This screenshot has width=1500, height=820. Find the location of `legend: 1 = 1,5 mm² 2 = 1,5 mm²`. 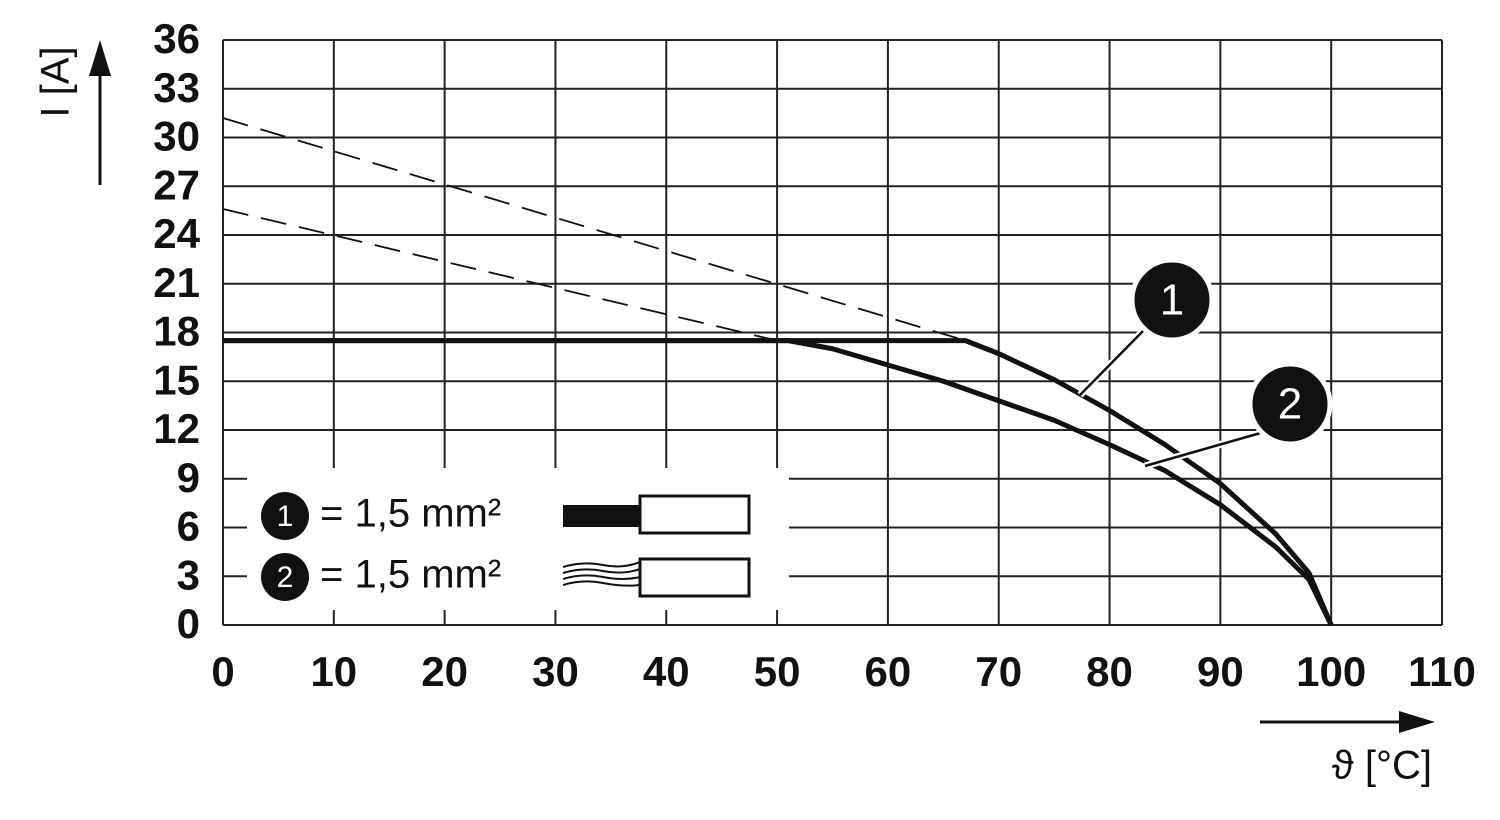

legend: 1 = 1,5 mm² 2 = 1,5 mm² is located at coordinates (518, 539).